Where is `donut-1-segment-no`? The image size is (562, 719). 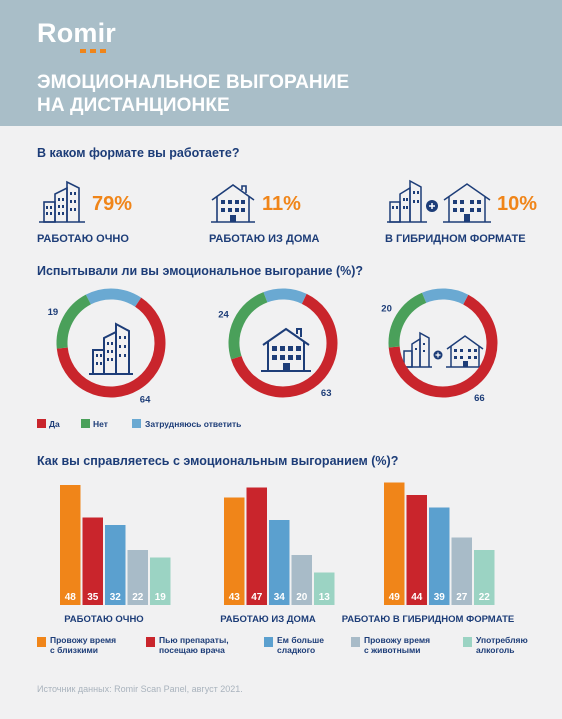
donut-1-segment-no is located at coordinates (248, 326).